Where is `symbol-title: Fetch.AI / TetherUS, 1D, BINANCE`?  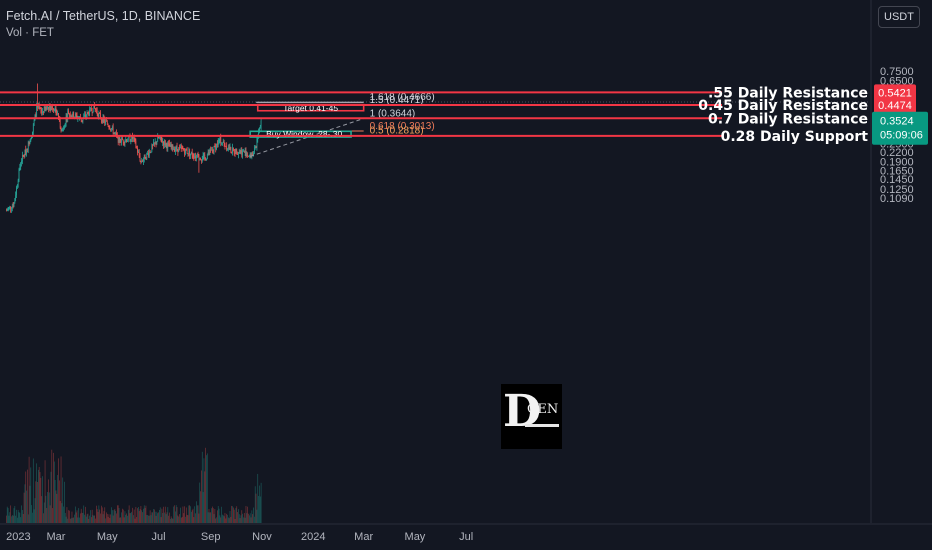 symbol-title: Fetch.AI / TetherUS, 1D, BINANCE is located at coordinates (103, 16).